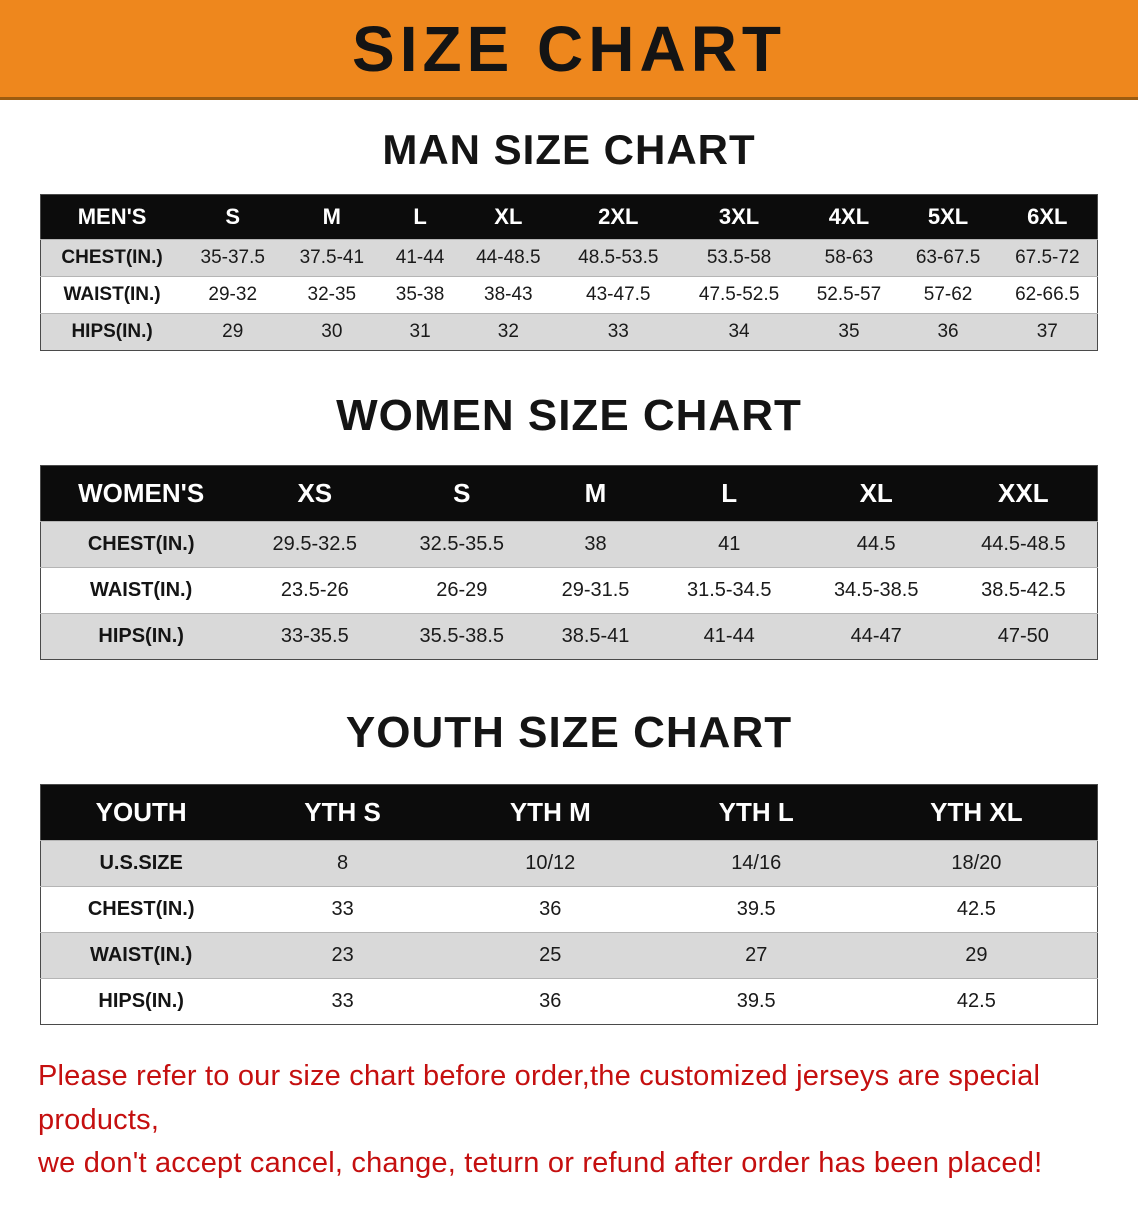 This screenshot has height=1210, width=1138. I want to click on value-cell: 63-67.5, so click(948, 258).